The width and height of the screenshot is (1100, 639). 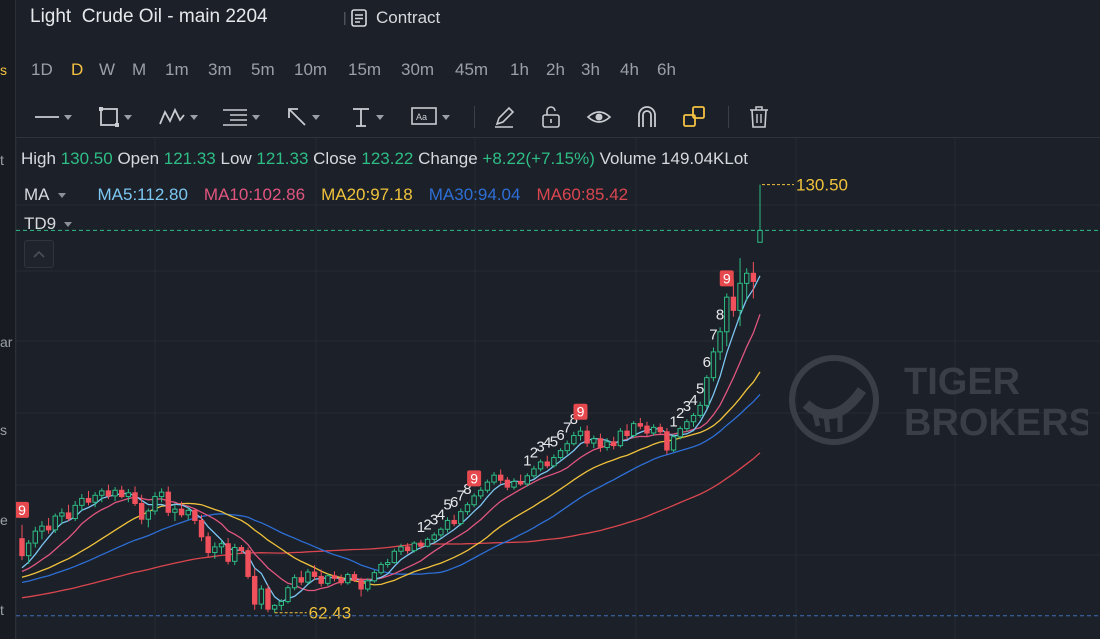 I want to click on period-1d: 1D, so click(x=42, y=69).